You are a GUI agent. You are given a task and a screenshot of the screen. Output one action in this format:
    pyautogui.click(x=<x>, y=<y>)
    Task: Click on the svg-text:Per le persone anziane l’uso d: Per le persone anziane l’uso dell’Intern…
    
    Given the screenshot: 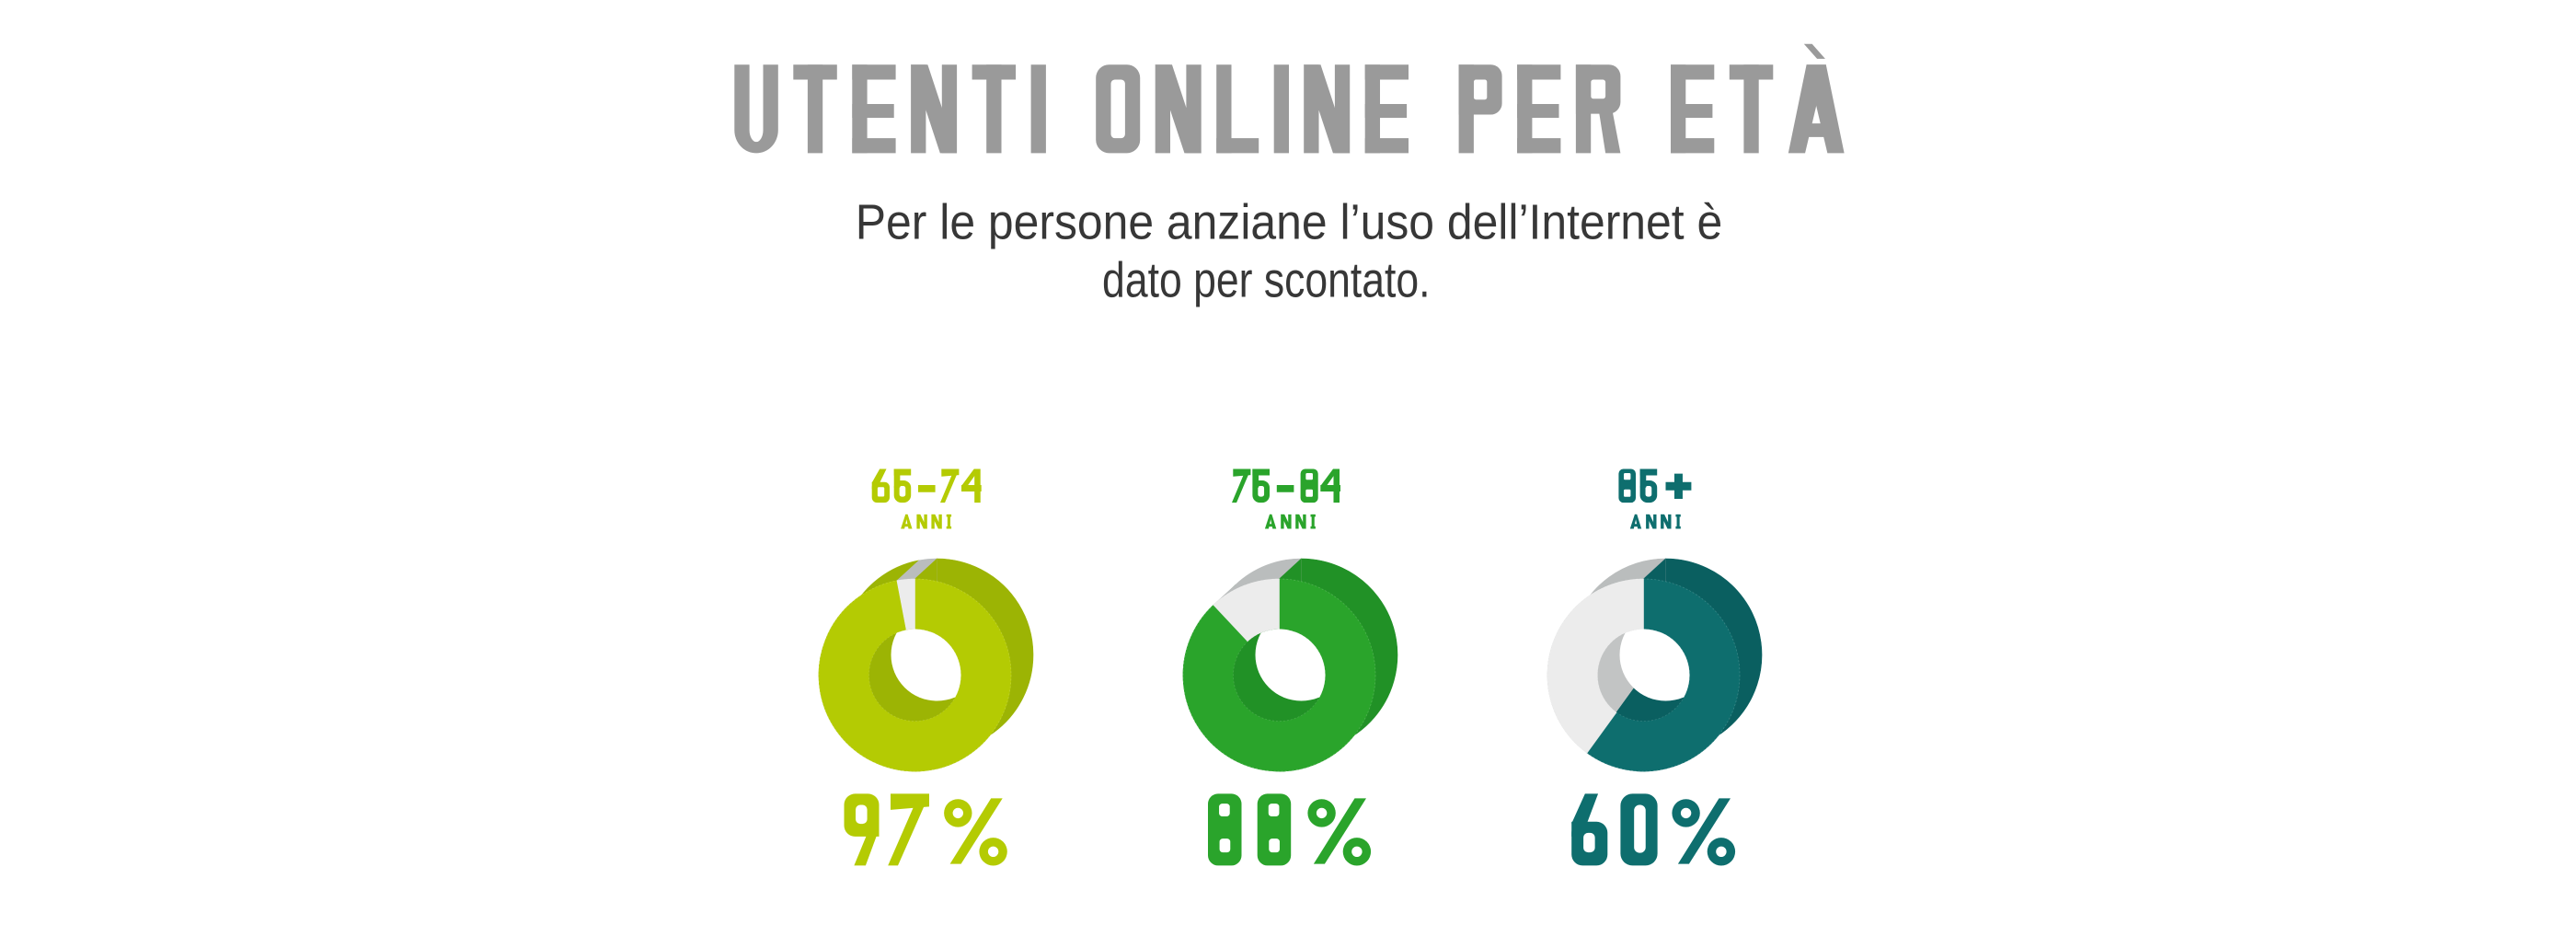 What is the action you would take?
    pyautogui.click(x=1289, y=223)
    